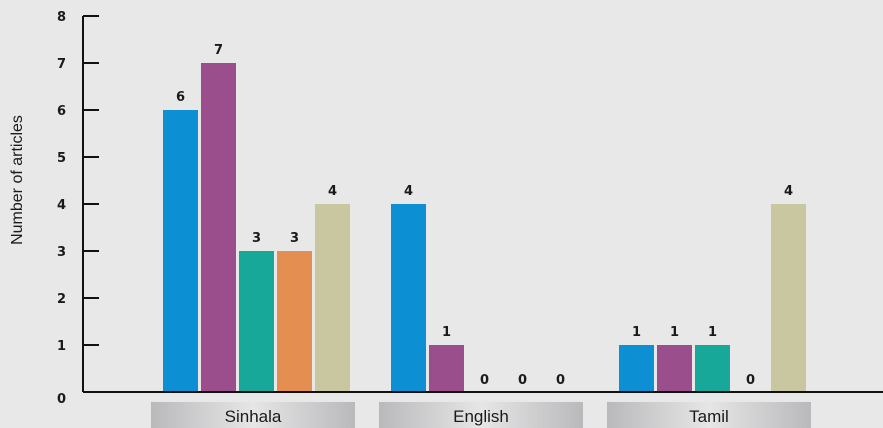  Describe the element at coordinates (61, 111) in the screenshot. I see `y-tick-label: 6` at that location.